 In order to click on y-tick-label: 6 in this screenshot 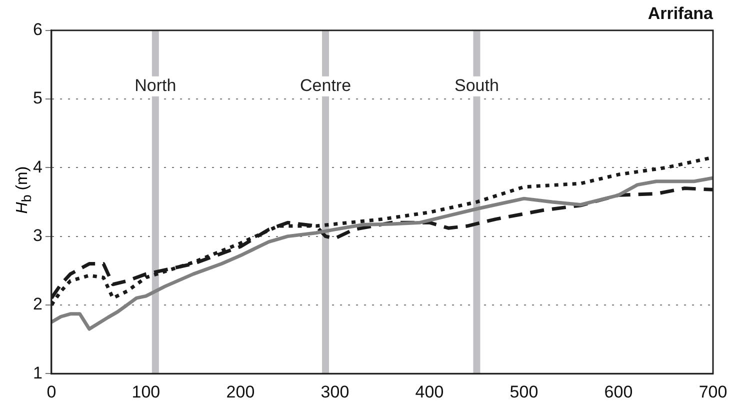, I will do `click(37, 30)`.